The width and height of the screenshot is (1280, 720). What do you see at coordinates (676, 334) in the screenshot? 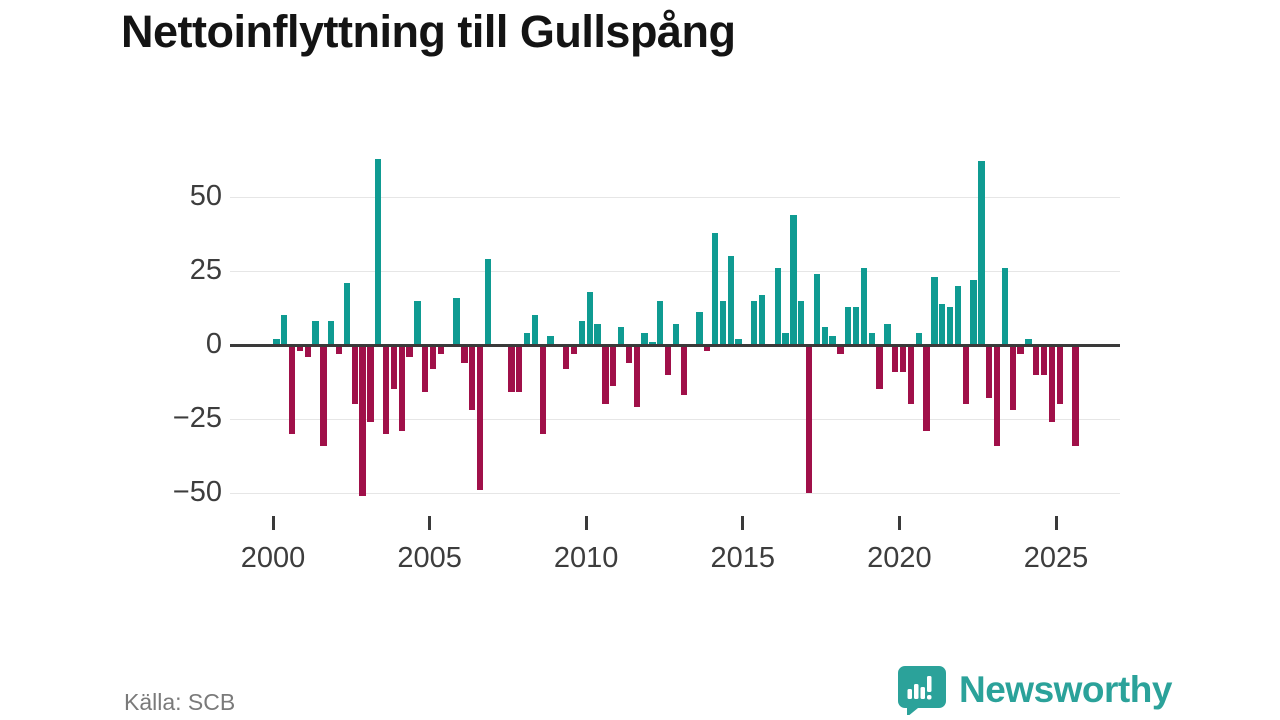
I see `bar-2012-q4` at bounding box center [676, 334].